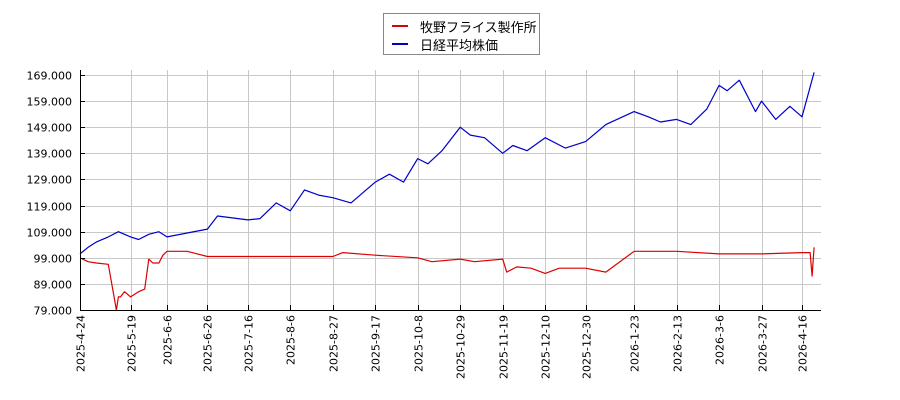  Describe the element at coordinates (376, 343) in the screenshot. I see `x-tick-label: 2025-9-17` at that location.